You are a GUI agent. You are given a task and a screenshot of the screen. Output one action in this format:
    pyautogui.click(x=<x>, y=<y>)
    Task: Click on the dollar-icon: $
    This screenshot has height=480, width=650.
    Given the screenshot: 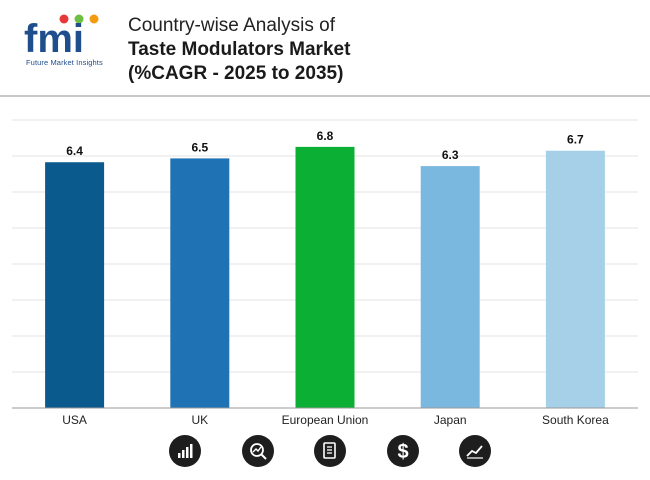 What is the action you would take?
    pyautogui.click(x=403, y=451)
    